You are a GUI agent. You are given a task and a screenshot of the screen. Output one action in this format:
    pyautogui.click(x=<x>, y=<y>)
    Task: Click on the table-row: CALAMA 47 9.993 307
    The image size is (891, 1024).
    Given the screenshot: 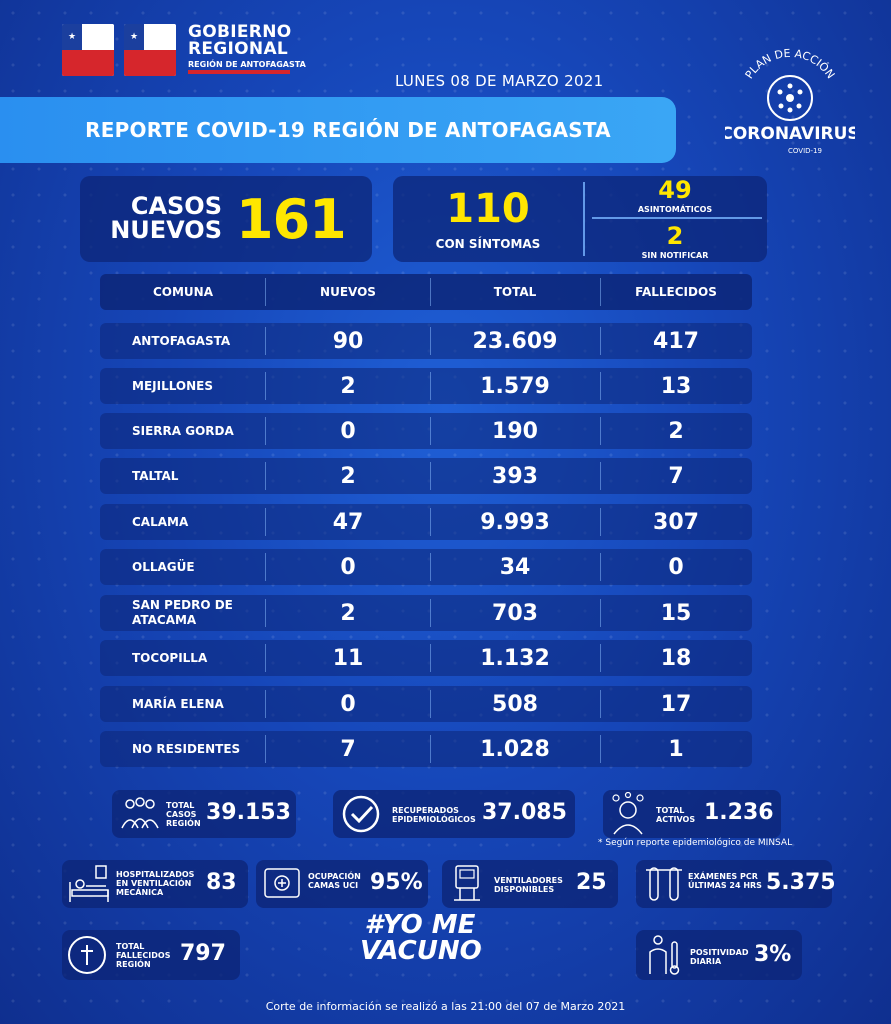 What is the action you would take?
    pyautogui.click(x=426, y=522)
    